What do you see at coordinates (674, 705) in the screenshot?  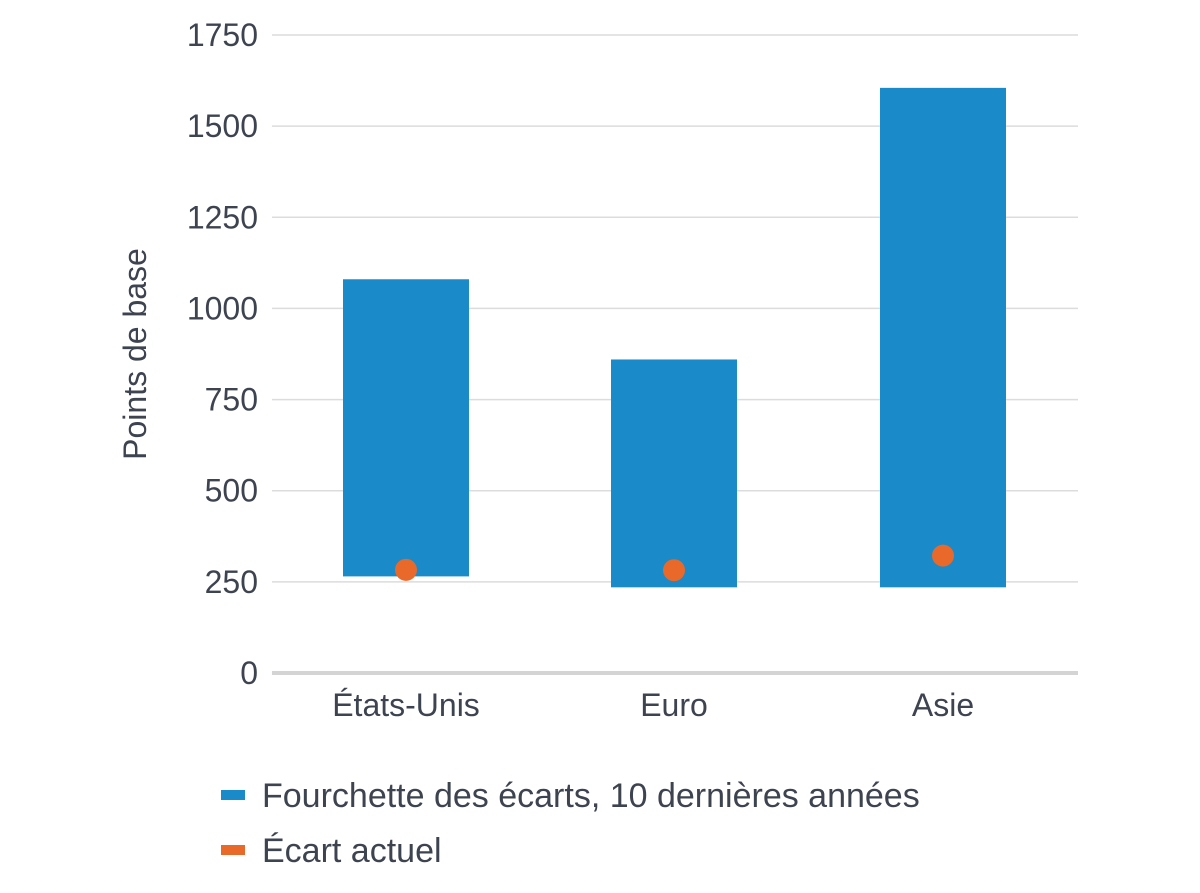 I see `x-tick-label: Euro` at bounding box center [674, 705].